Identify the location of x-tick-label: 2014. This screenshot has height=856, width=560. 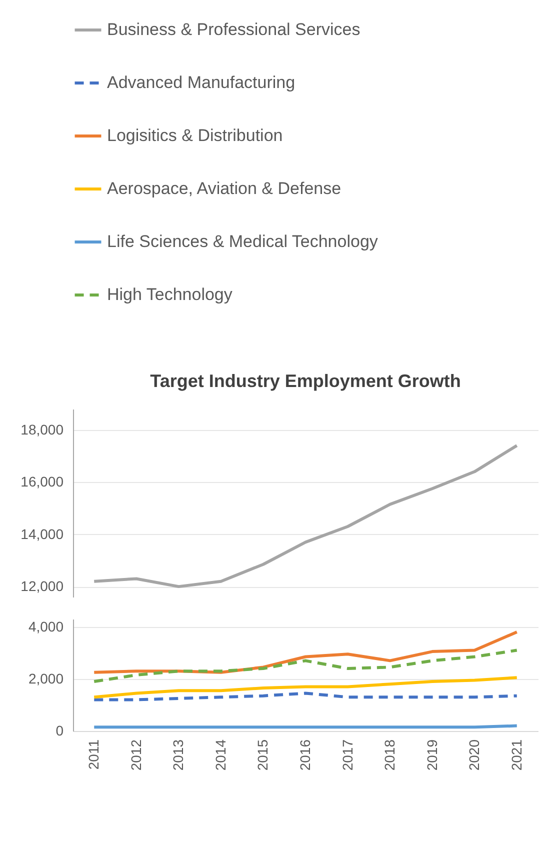
(220, 755).